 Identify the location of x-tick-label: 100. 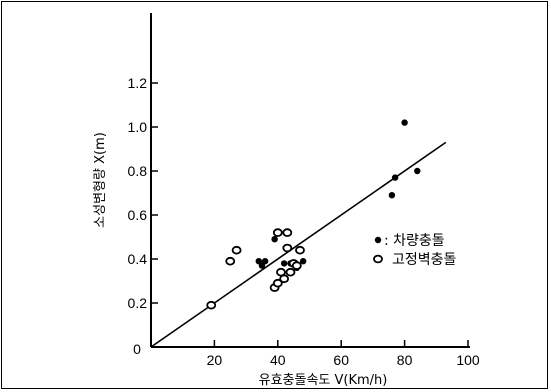
(468, 360).